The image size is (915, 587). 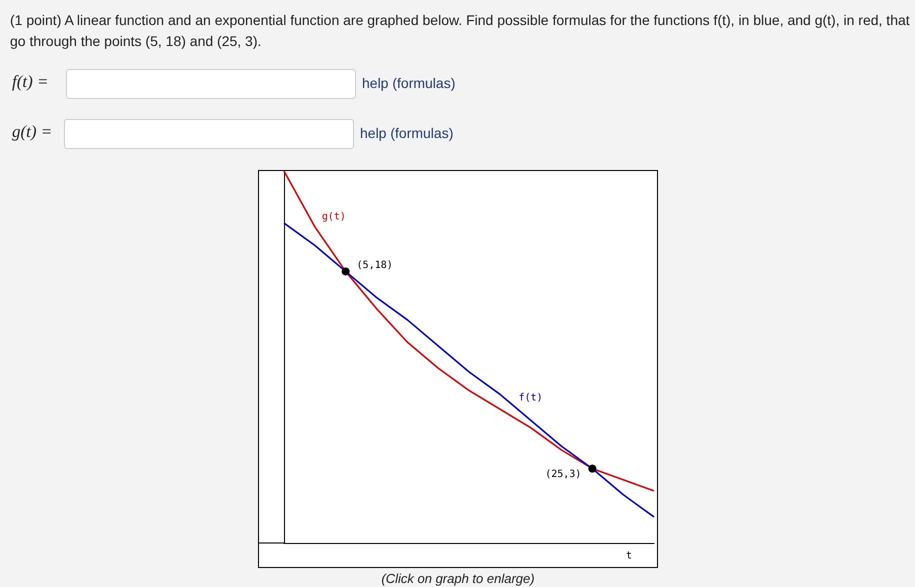 I want to click on text: g(t) =, so click(x=32, y=132).